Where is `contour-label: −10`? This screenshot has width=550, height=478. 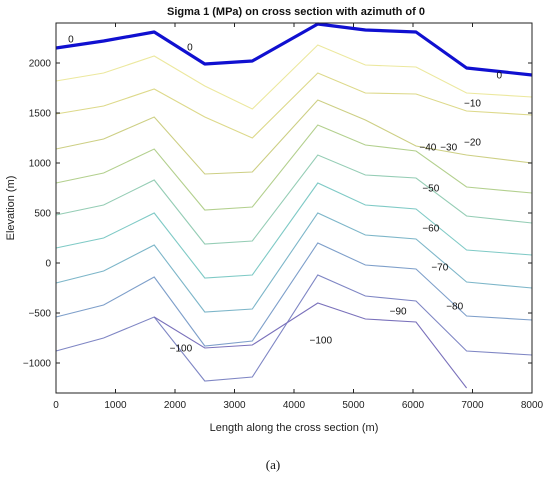
contour-label: −10 is located at coordinates (472, 104).